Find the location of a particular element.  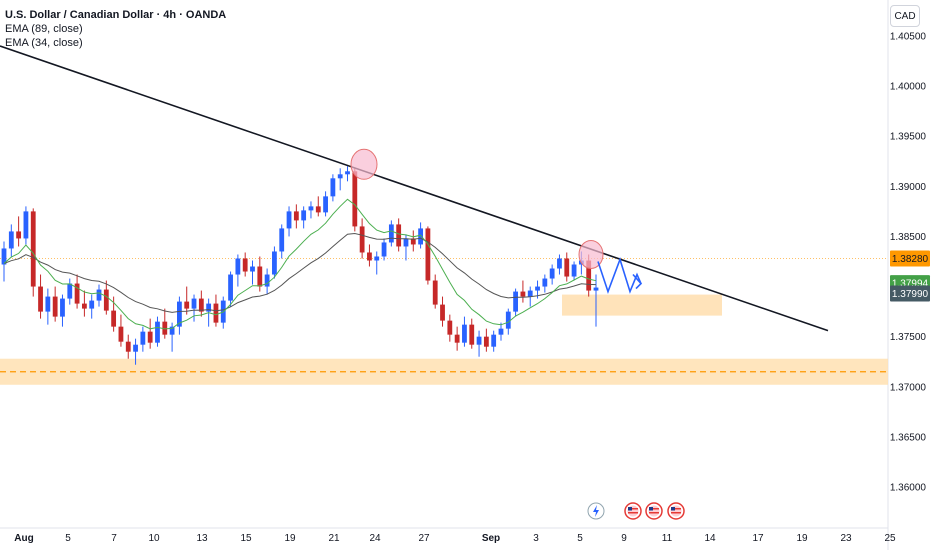

flag-stripe is located at coordinates (654, 509).